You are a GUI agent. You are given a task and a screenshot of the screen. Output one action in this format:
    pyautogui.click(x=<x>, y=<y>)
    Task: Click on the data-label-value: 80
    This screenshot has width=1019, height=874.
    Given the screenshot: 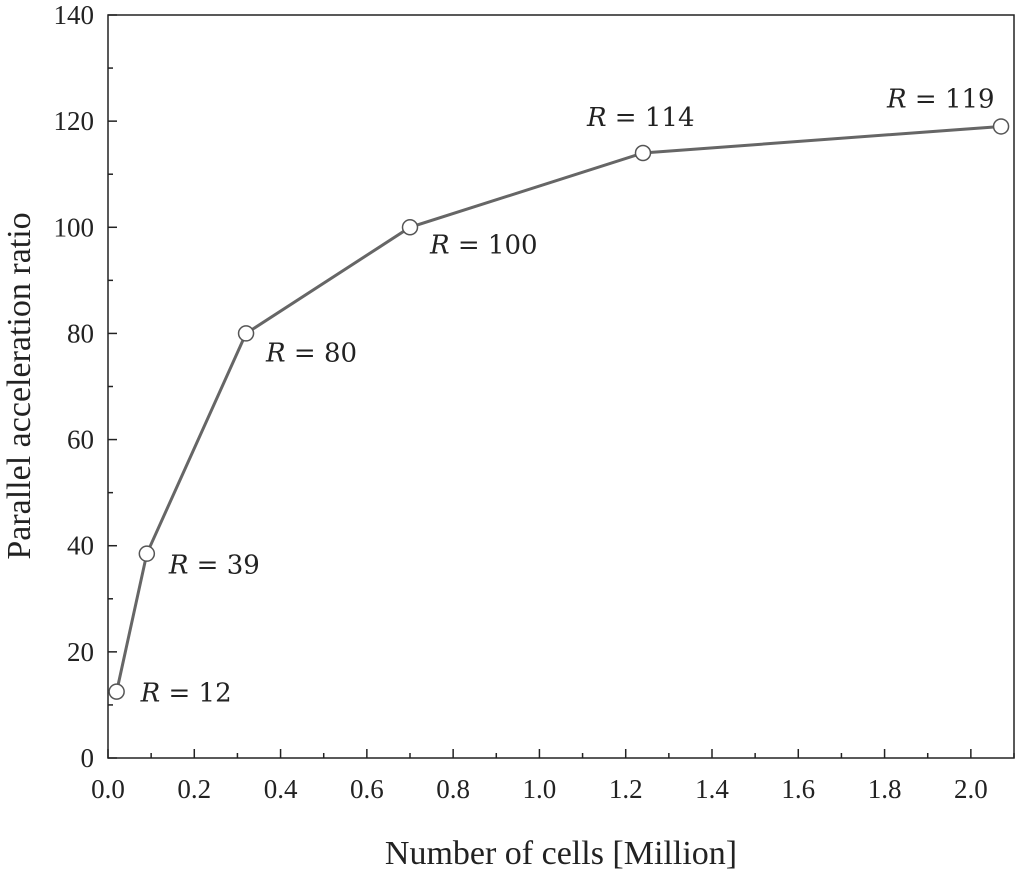 What is the action you would take?
    pyautogui.click(x=340, y=353)
    